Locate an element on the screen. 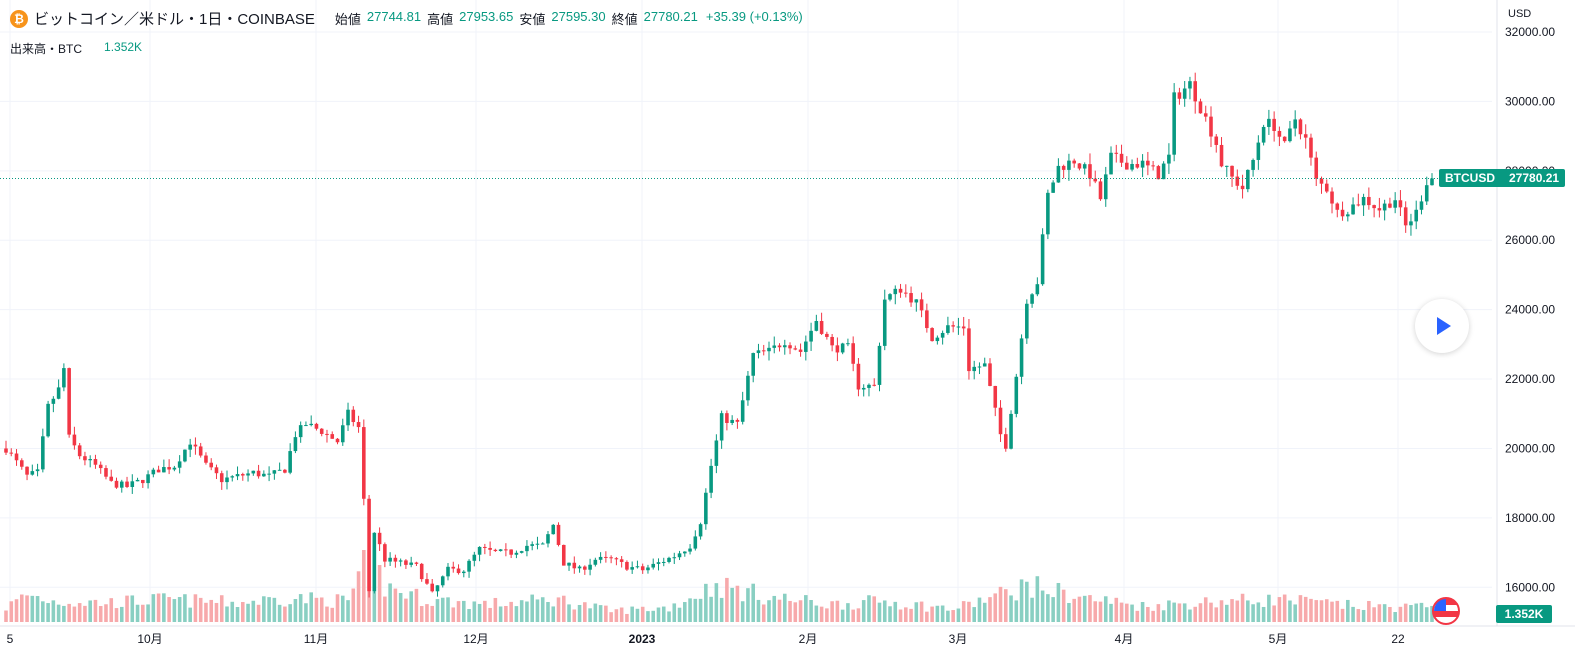 This screenshot has width=1575, height=662. currency-label: USD is located at coordinates (1520, 14).